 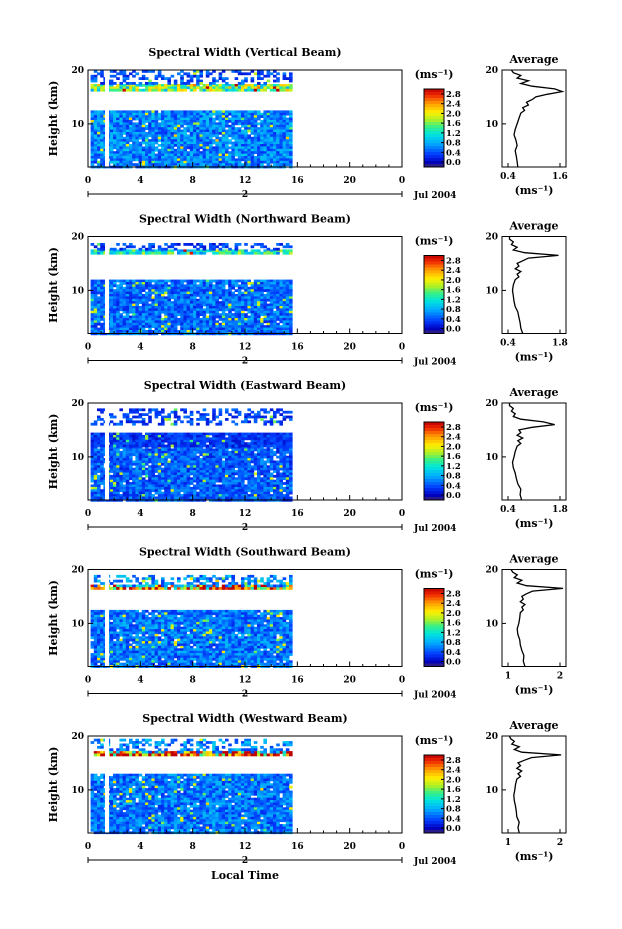 I want to click on colorbar-tick-label: 2.4, so click(x=453, y=271).